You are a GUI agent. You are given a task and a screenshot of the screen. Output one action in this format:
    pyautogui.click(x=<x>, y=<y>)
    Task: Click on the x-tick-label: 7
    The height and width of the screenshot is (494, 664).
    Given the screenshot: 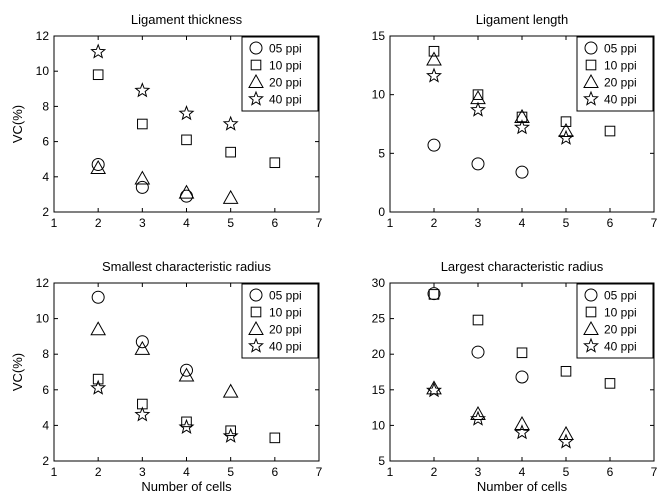 What is the action you would take?
    pyautogui.click(x=319, y=223)
    